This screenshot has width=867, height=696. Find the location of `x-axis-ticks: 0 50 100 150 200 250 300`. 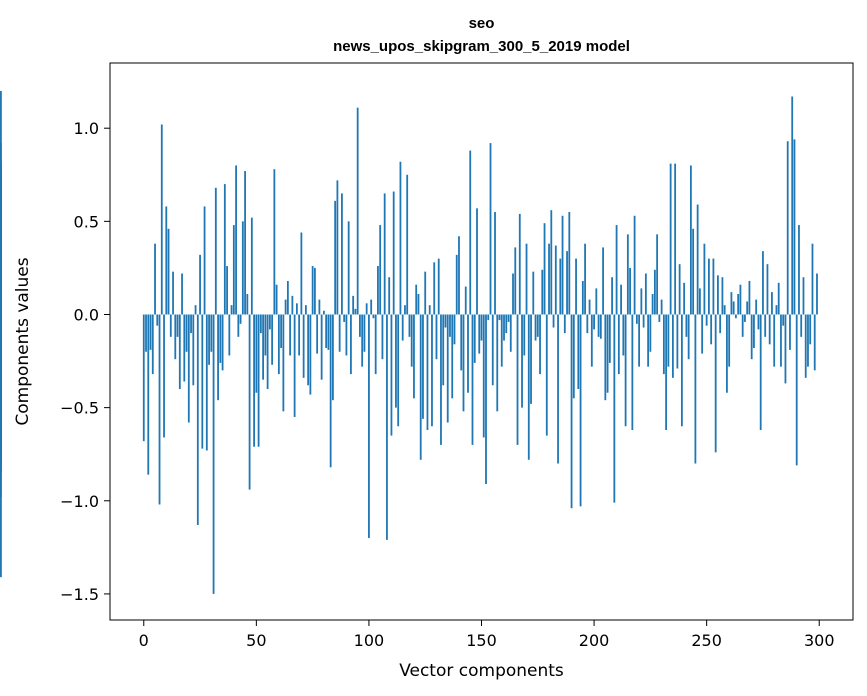

x-axis-ticks: 0 50 100 150 200 250 300 is located at coordinates (487, 635).